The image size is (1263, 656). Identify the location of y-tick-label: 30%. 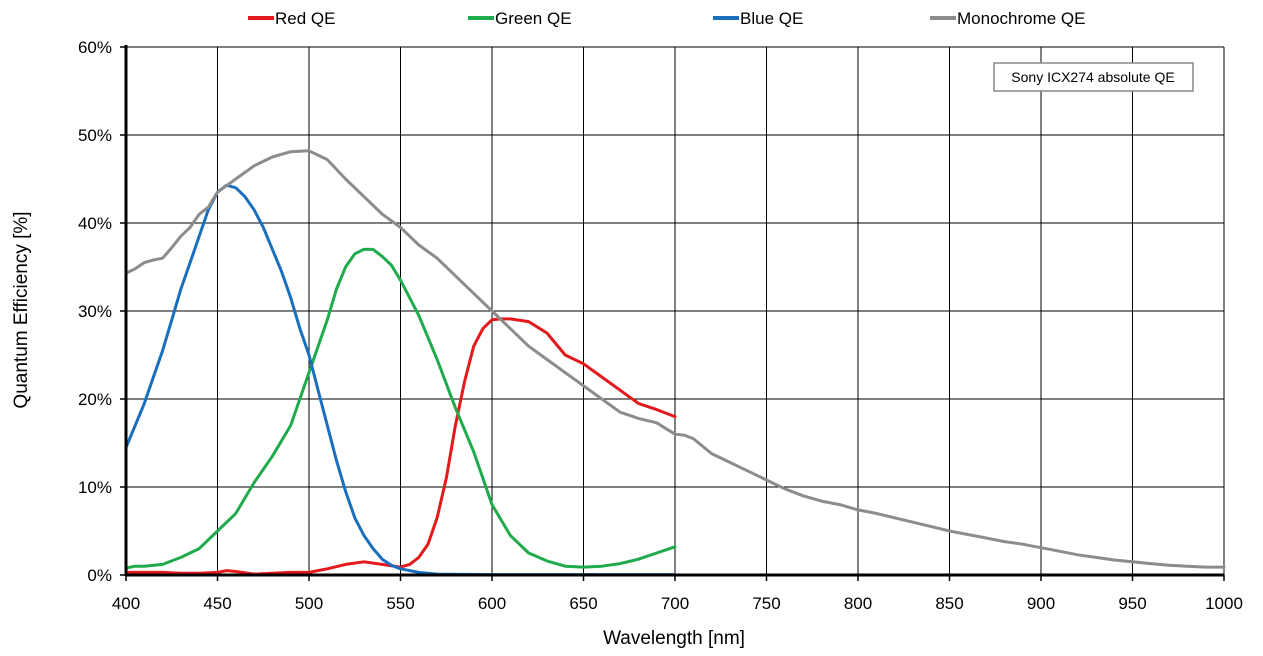
(95, 311).